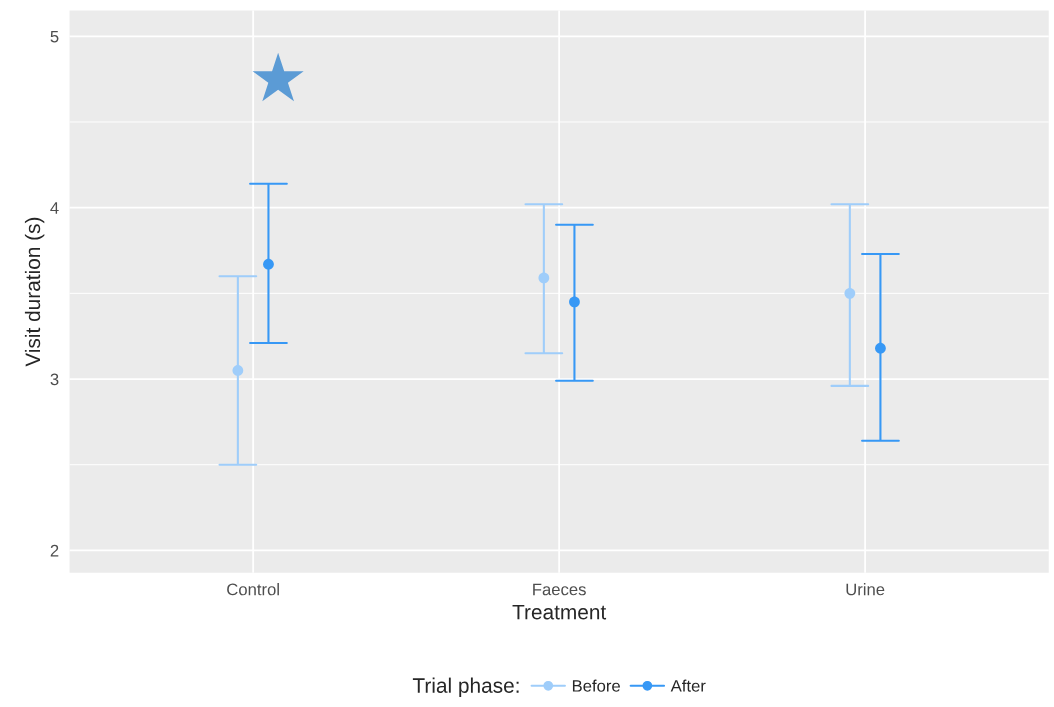 The width and height of the screenshot is (1054, 707). I want to click on legend-title: Trial phase:, so click(465, 687).